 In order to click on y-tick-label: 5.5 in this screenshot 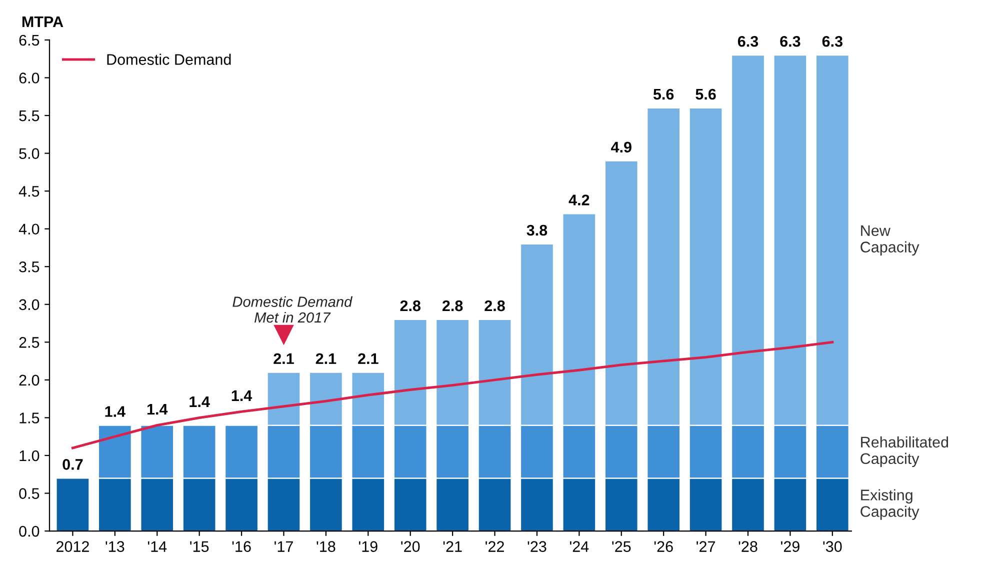, I will do `click(29, 116)`.